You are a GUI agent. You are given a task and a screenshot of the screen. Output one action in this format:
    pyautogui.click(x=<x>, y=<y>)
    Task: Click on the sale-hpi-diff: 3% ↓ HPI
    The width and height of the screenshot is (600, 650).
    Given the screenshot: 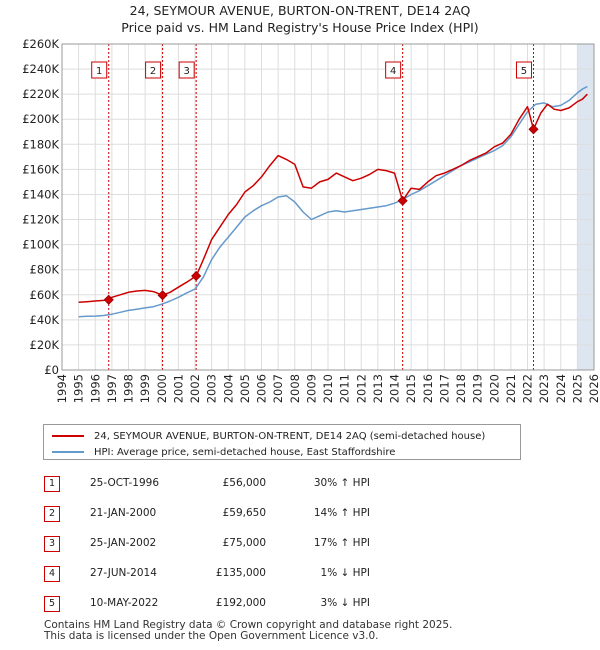 What is the action you would take?
    pyautogui.click(x=345, y=603)
    